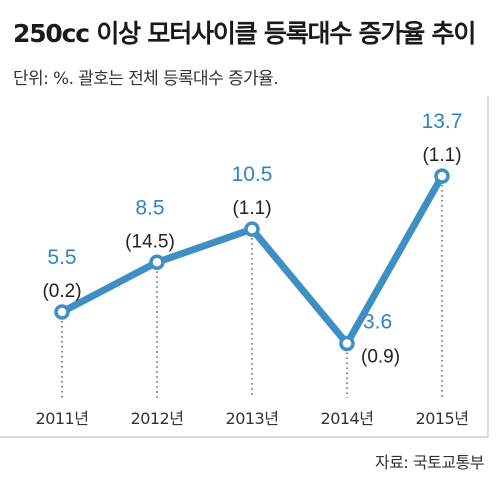 The image size is (500, 482). What do you see at coordinates (252, 418) in the screenshot?
I see `x-tick-label-3: 2013년` at bounding box center [252, 418].